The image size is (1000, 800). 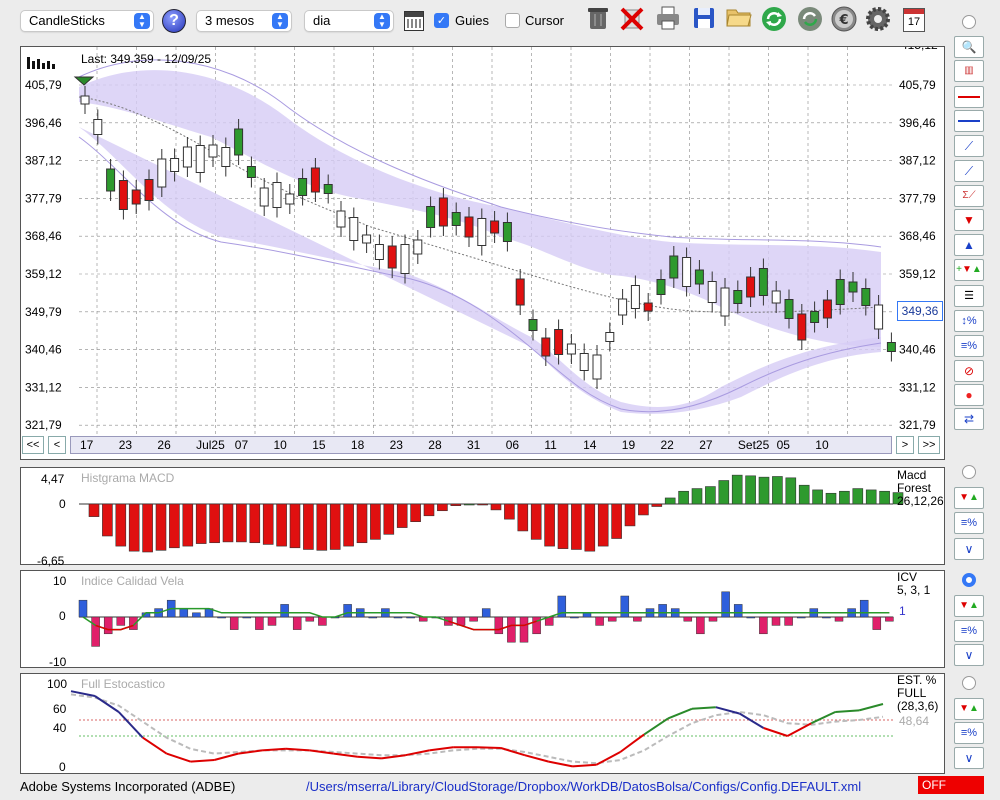 I want to click on add-signals-icon: +▼▲, so click(x=969, y=270).